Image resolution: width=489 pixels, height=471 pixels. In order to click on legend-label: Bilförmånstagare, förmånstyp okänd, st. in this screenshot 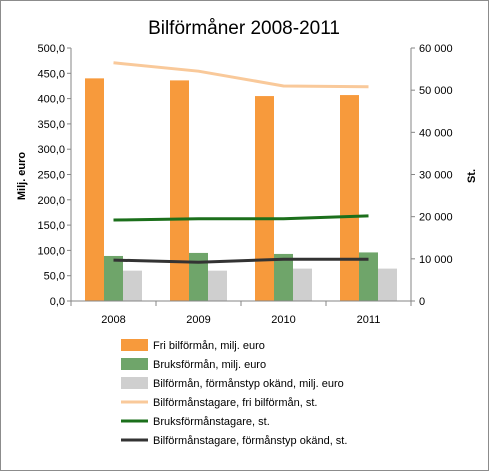, I will do `click(250, 441)`.